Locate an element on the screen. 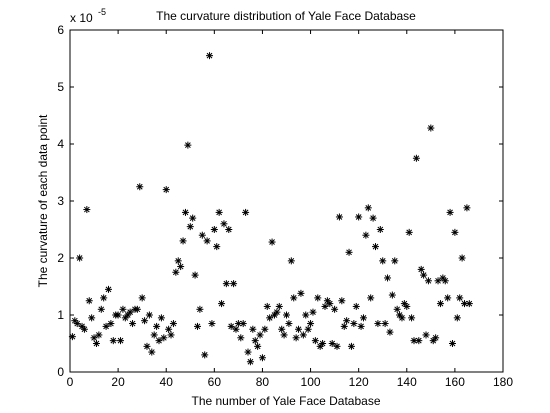 Image resolution: width=550 pixels, height=413 pixels. x-tick-label: 20 is located at coordinates (118, 382).